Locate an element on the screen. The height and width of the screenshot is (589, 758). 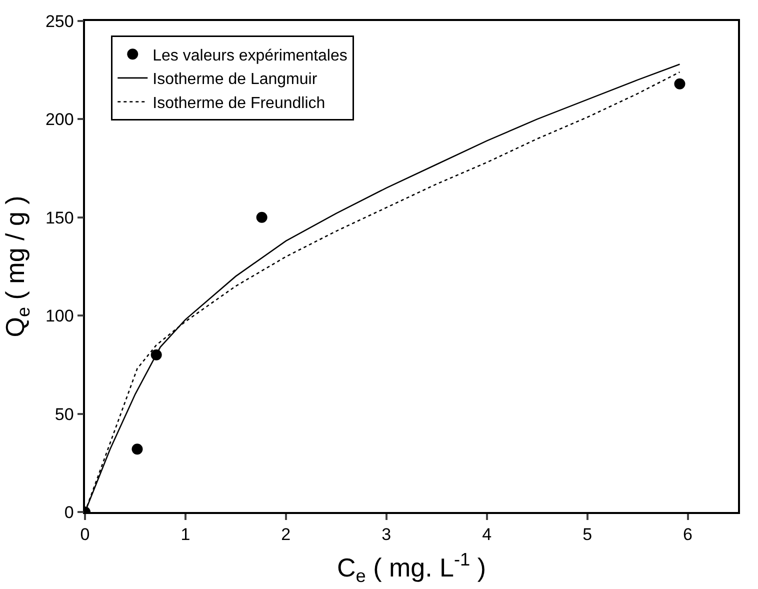
y-tick-label: 100 is located at coordinates (59, 316).